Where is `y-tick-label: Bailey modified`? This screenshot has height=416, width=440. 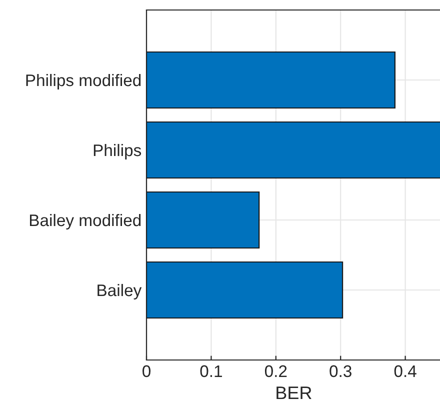 y-tick-label: Bailey modified is located at coordinates (85, 222).